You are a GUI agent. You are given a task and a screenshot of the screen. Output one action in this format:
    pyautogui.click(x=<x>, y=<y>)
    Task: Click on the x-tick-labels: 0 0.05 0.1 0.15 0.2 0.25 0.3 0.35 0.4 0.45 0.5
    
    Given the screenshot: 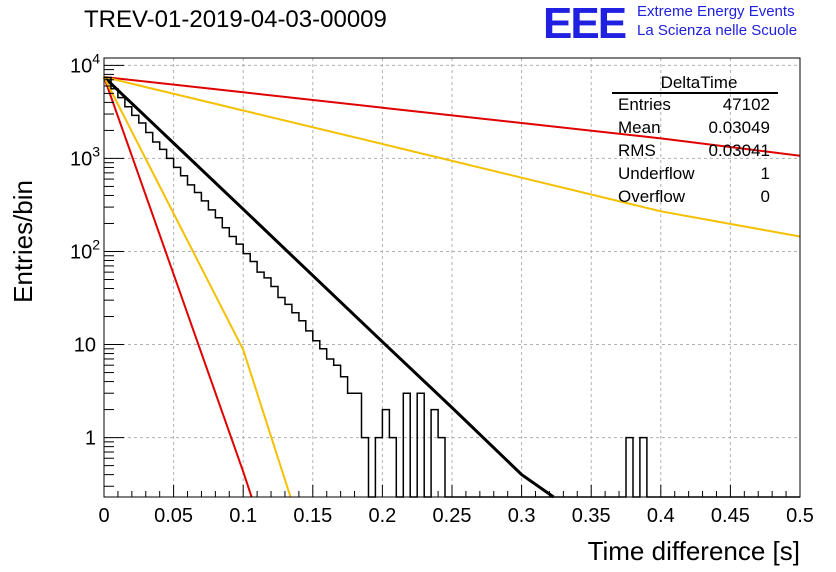 What is the action you would take?
    pyautogui.click(x=455, y=516)
    